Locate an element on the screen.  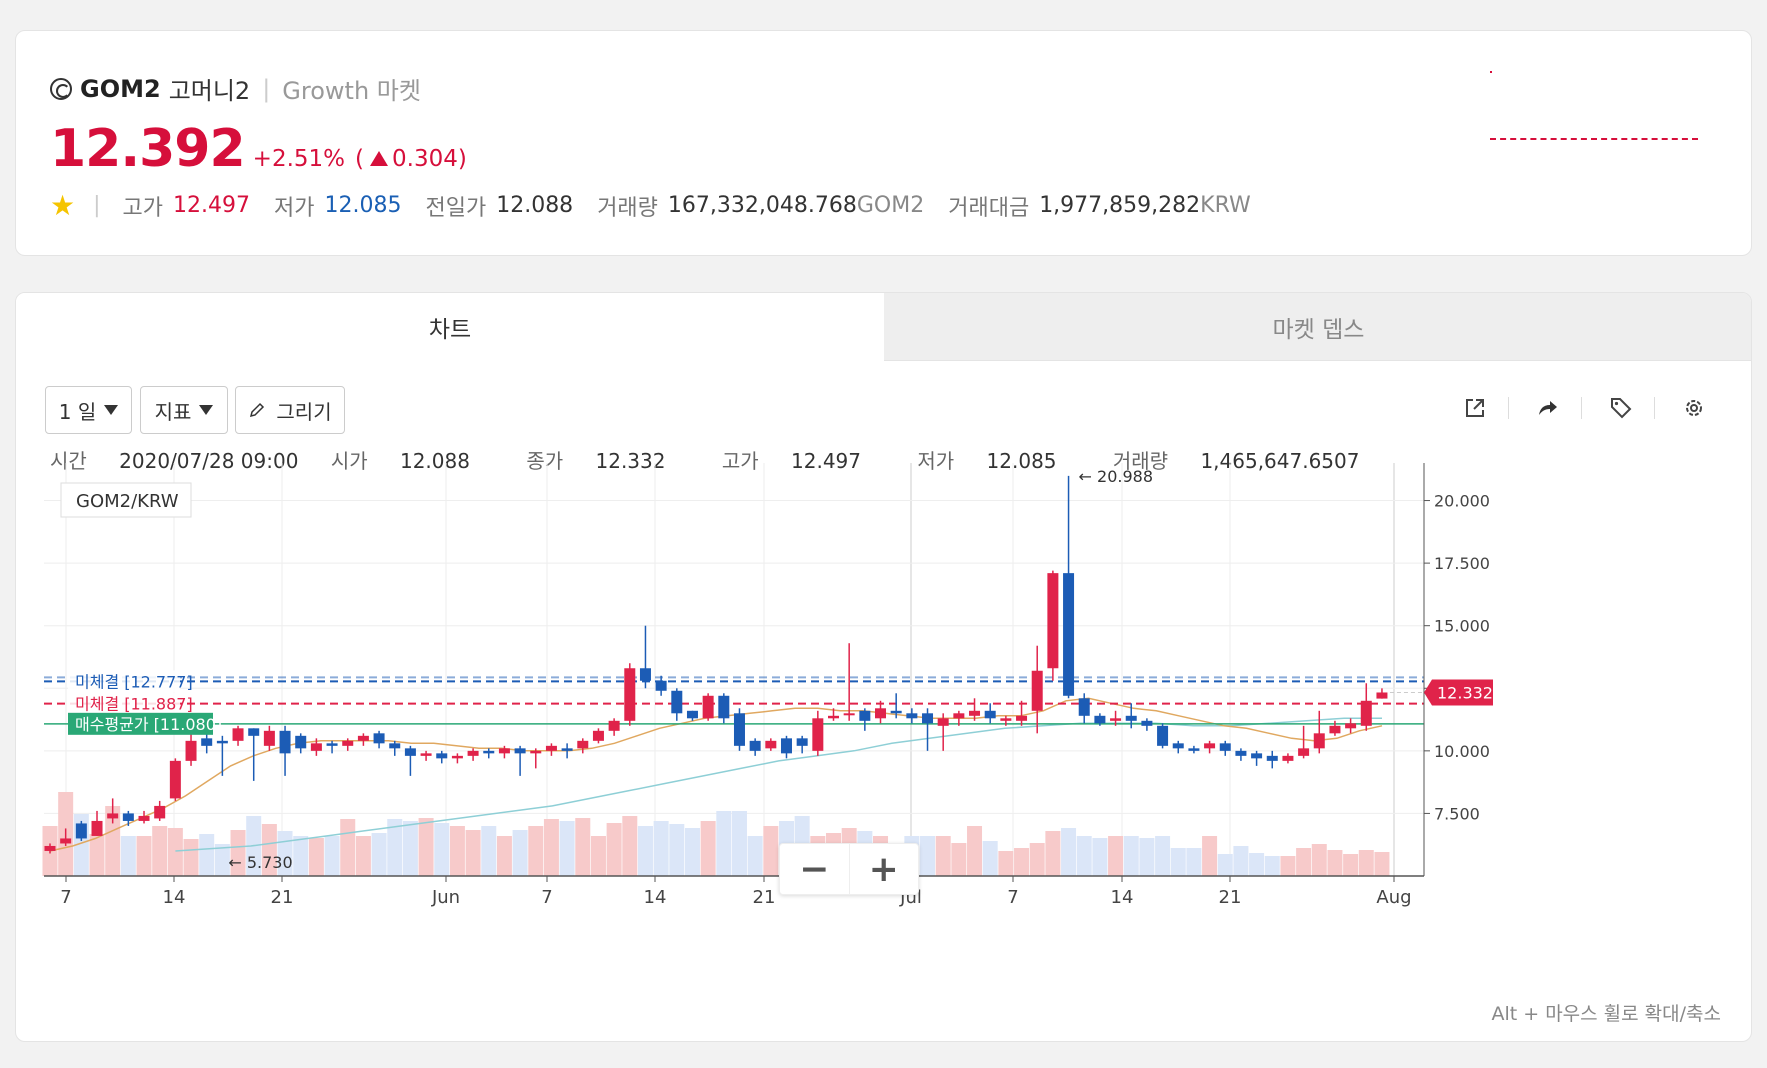
popout-icon is located at coordinates (1475, 408).